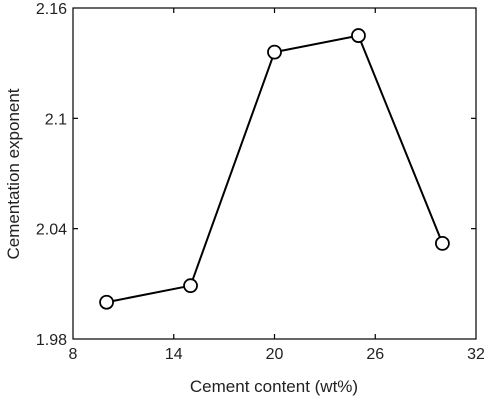 Image resolution: width=484 pixels, height=403 pixels. What do you see at coordinates (51, 9) in the screenshot?
I see `y-tick-label-3: 2.16` at bounding box center [51, 9].